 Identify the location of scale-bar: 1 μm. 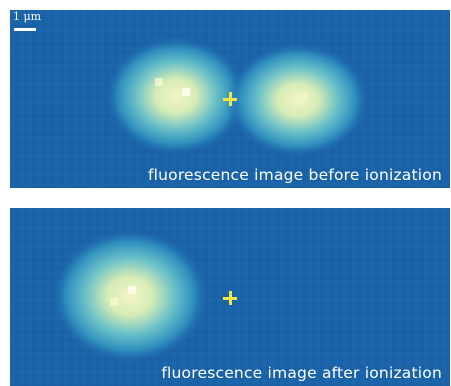
(27, 23).